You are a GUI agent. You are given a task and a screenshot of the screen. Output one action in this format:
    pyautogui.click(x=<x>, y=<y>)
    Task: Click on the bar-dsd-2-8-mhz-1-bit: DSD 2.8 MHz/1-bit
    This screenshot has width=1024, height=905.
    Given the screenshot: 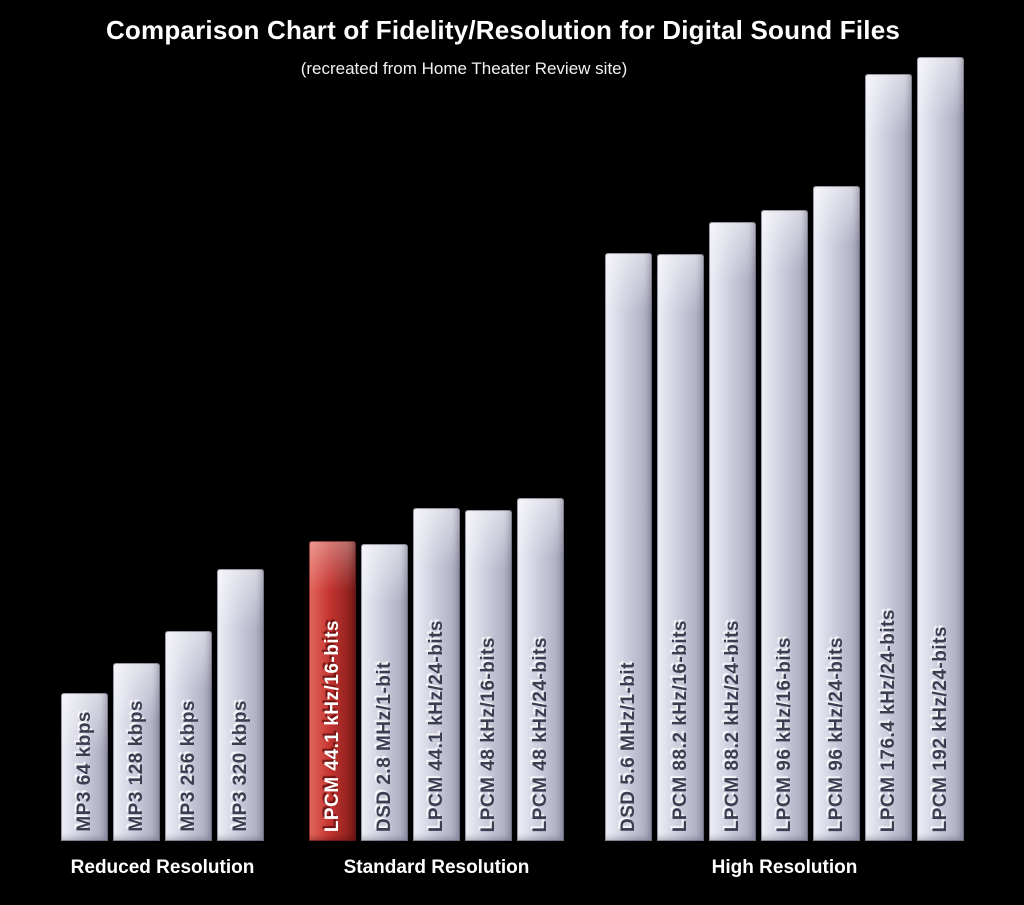 What is the action you would take?
    pyautogui.click(x=384, y=692)
    